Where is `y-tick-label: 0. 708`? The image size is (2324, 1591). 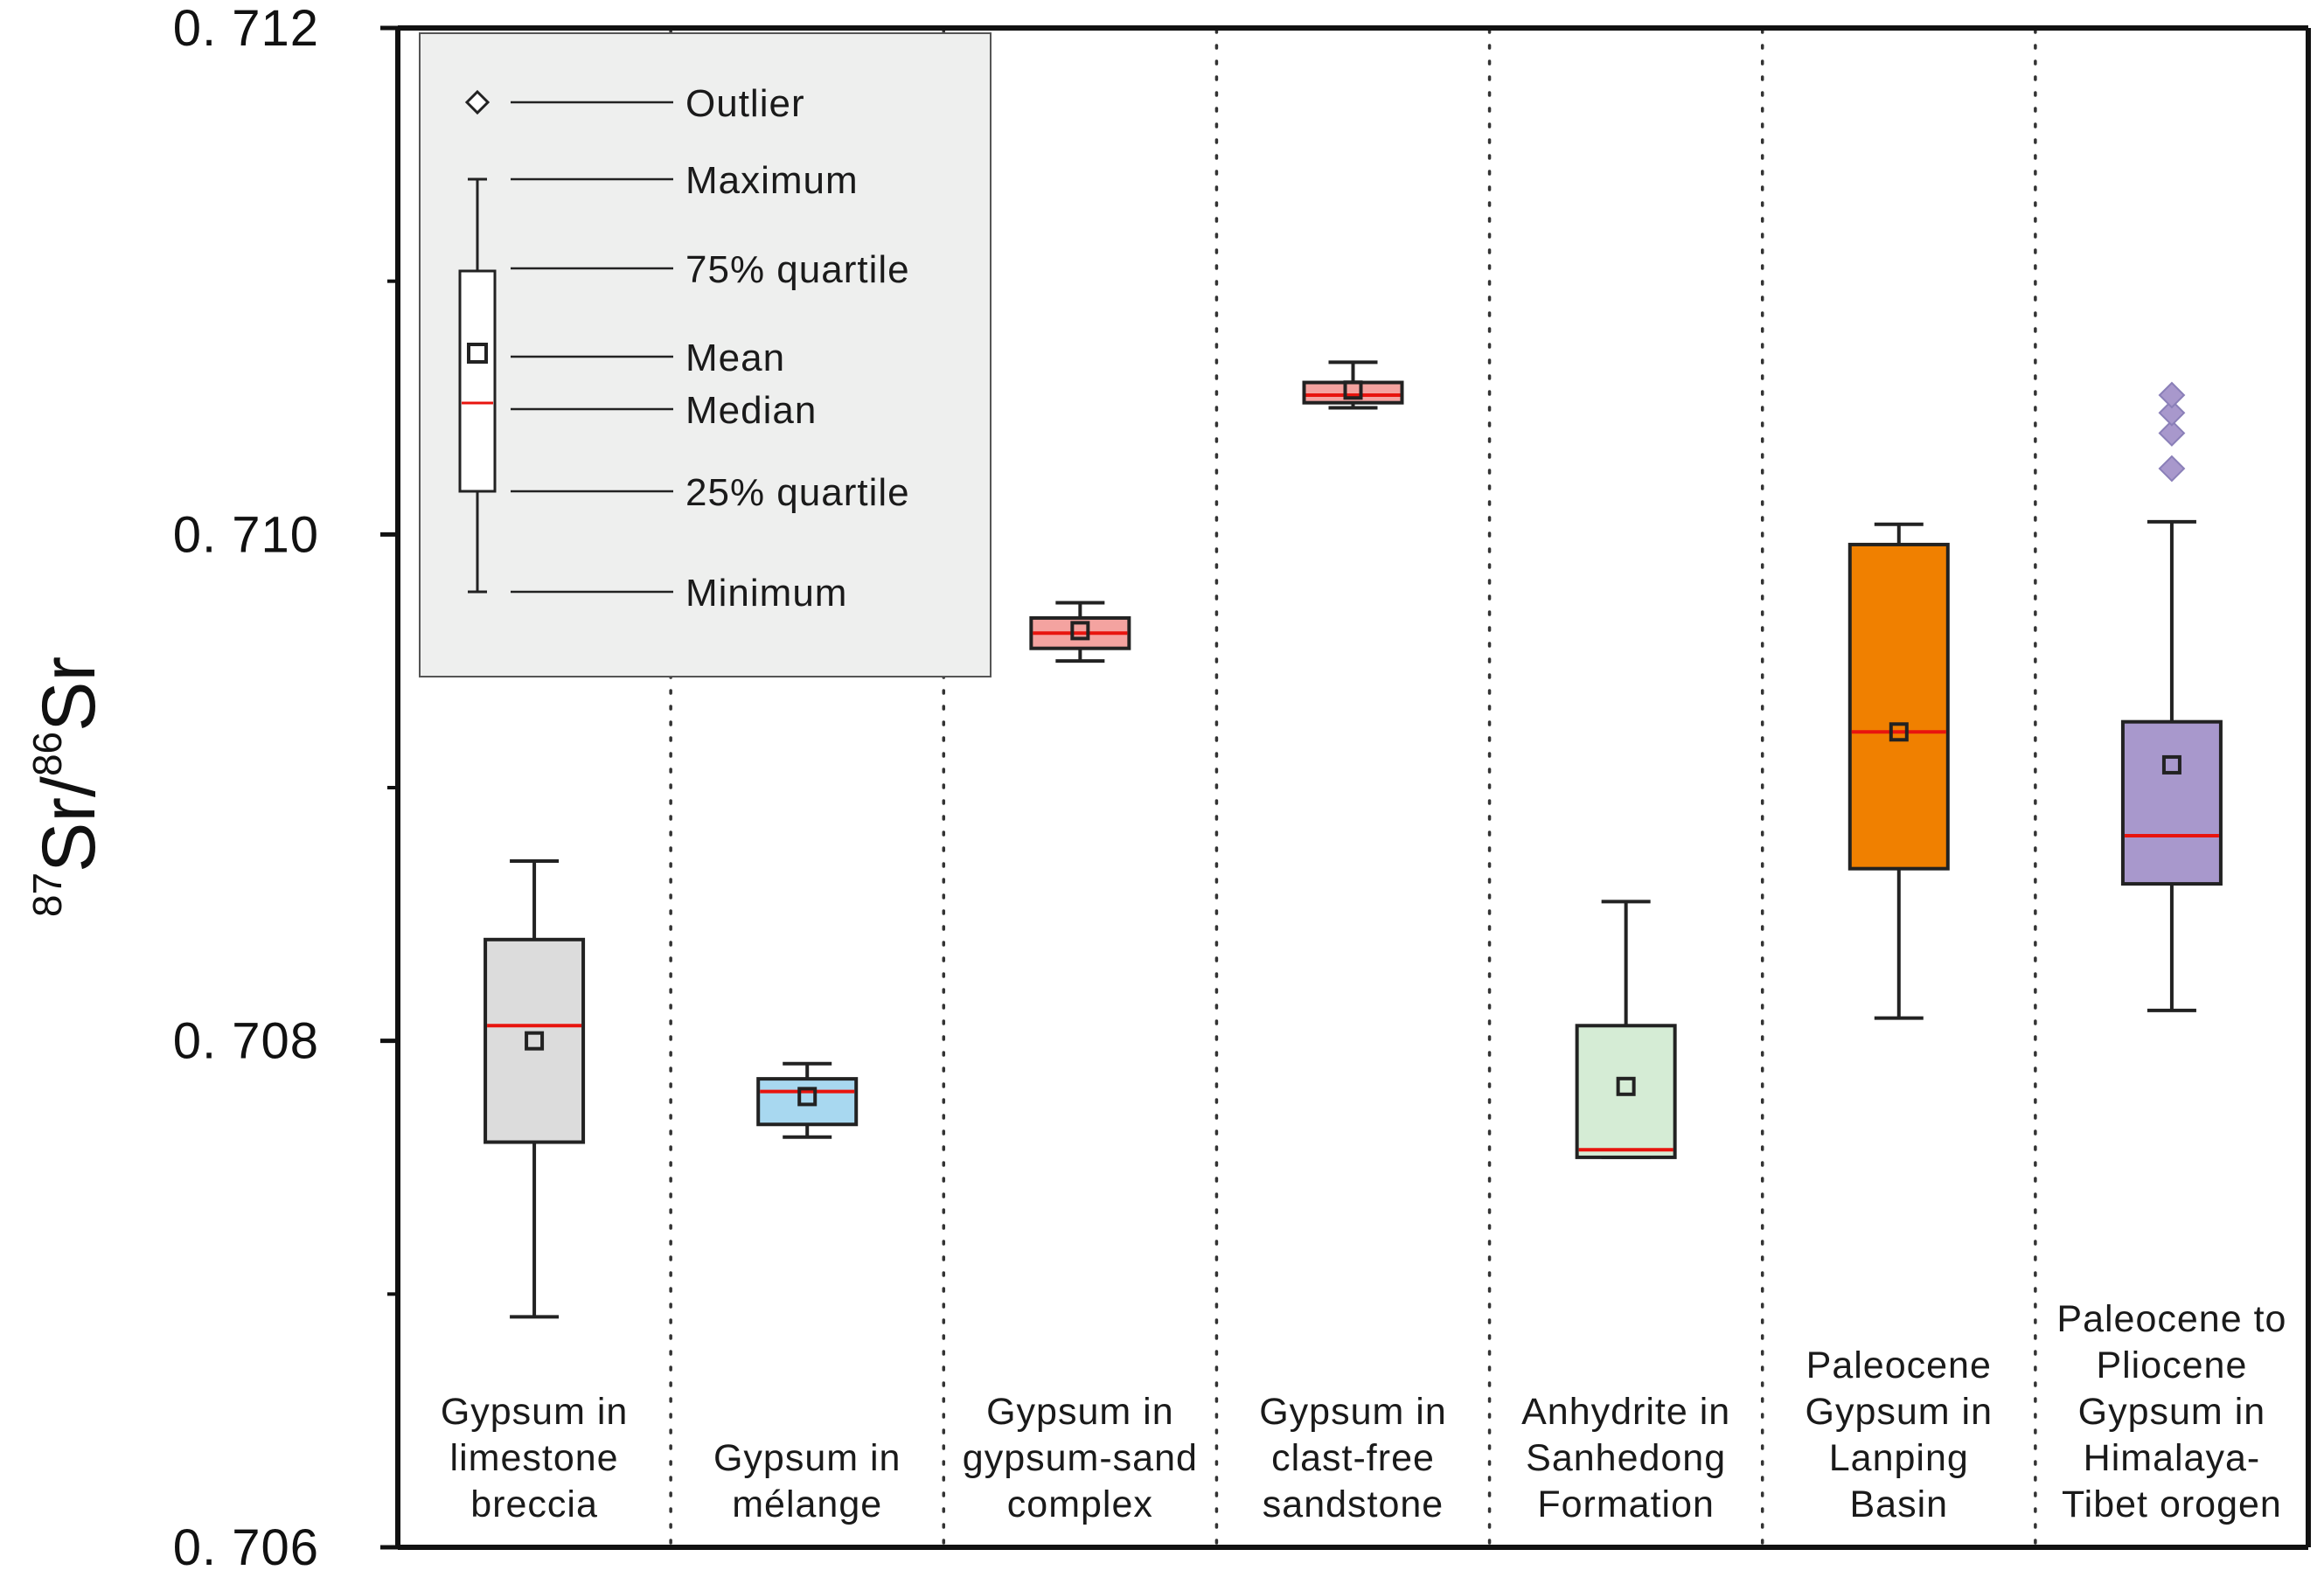 y-tick-label: 0. 708 is located at coordinates (246, 1042).